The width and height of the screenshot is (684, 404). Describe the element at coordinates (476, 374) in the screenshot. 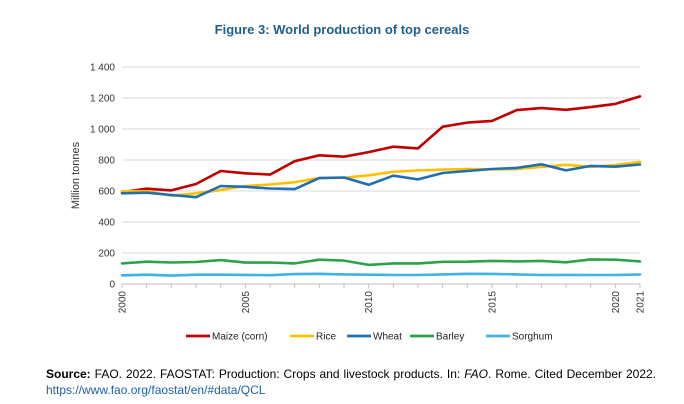

I see `source-italic: FAO` at that location.